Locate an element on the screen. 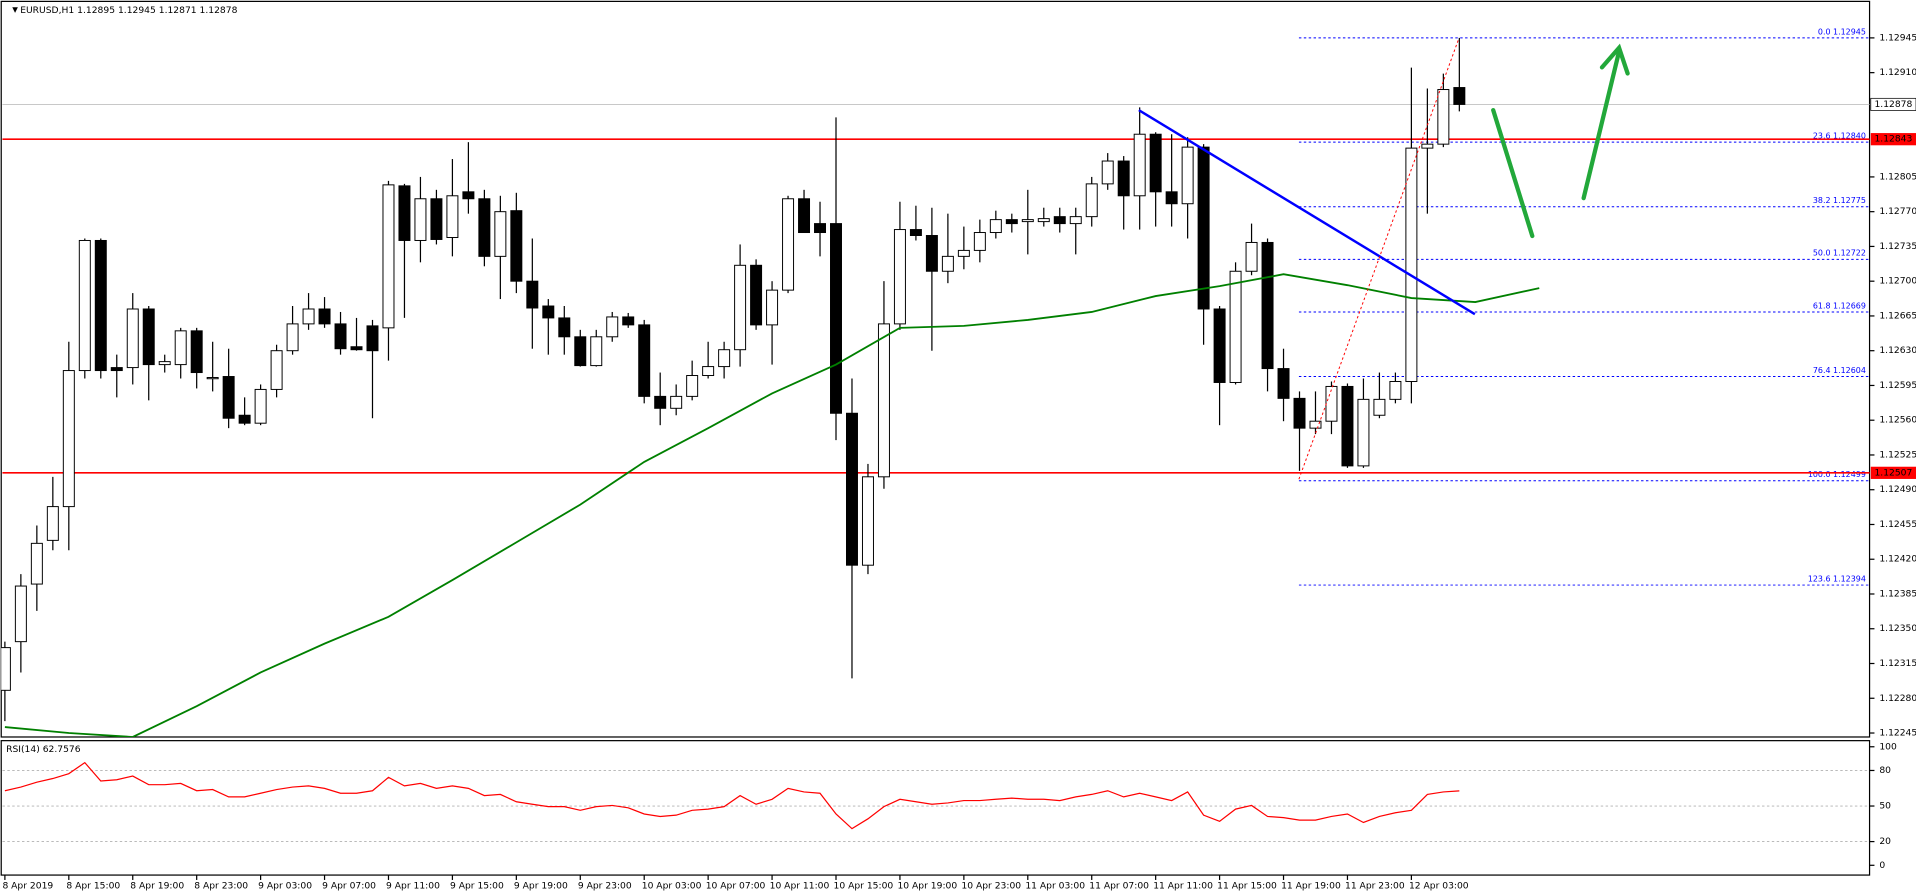 Image resolution: width=1916 pixels, height=896 pixels. arrow-head is located at coordinates (1614, 59).